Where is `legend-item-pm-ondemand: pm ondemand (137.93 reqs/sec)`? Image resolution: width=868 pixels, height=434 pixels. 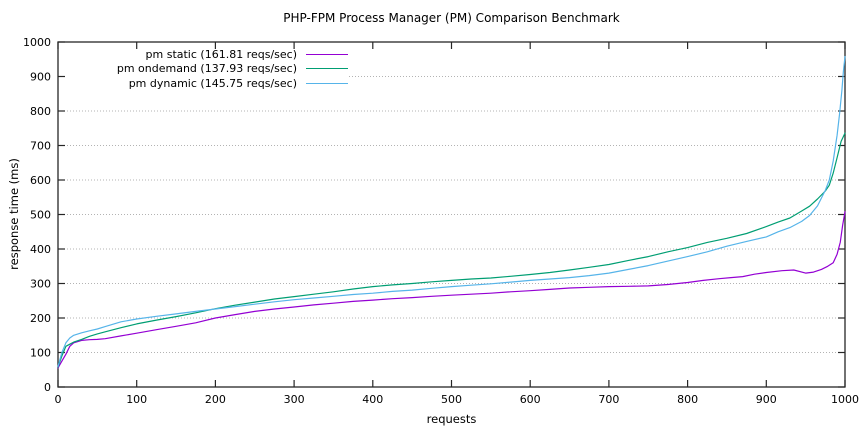 legend-item-pm-ondemand: pm ondemand (137.93 reqs/sec) is located at coordinates (203, 69).